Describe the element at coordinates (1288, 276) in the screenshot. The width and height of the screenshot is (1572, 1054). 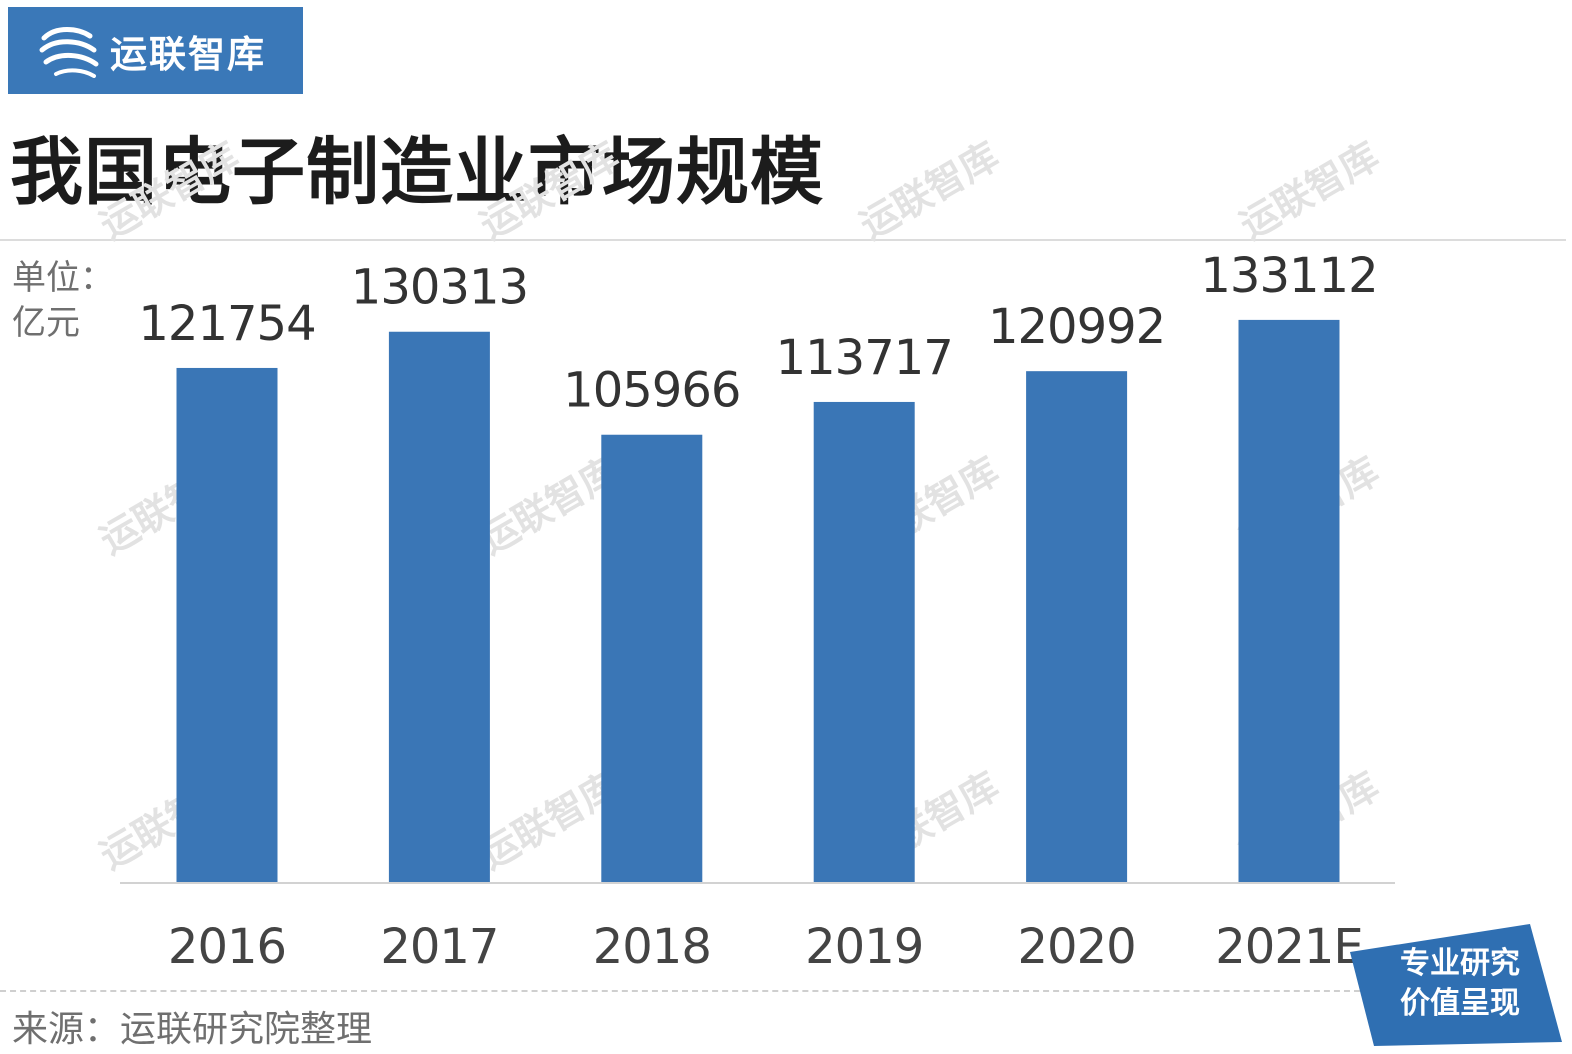
I see `value-label-2021E: 133112` at that location.